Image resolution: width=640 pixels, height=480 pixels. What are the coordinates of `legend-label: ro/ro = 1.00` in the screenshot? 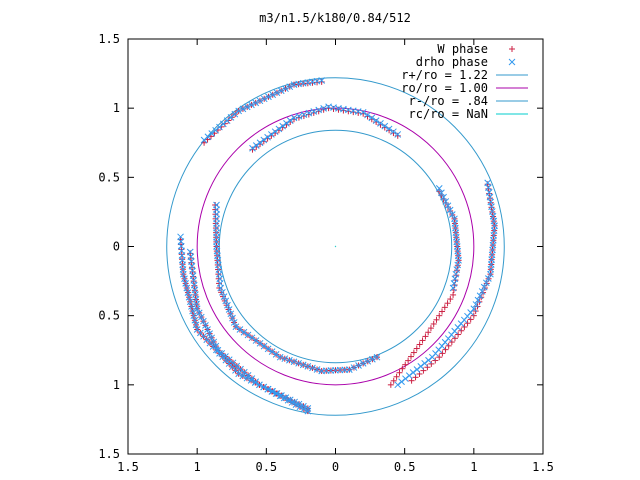 It's located at (444, 88).